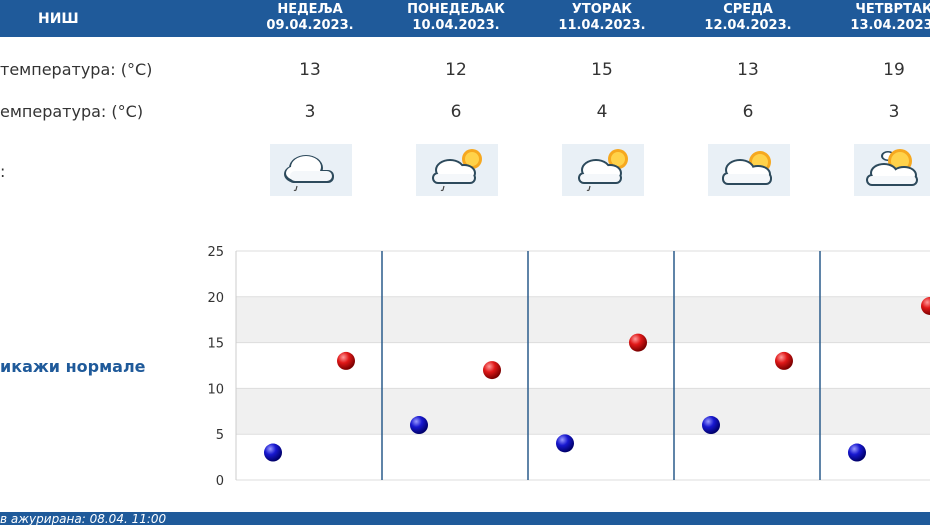  What do you see at coordinates (465, 519) in the screenshot?
I see `footer-bar: в ажурирана: 08.04. 11:00` at bounding box center [465, 519].